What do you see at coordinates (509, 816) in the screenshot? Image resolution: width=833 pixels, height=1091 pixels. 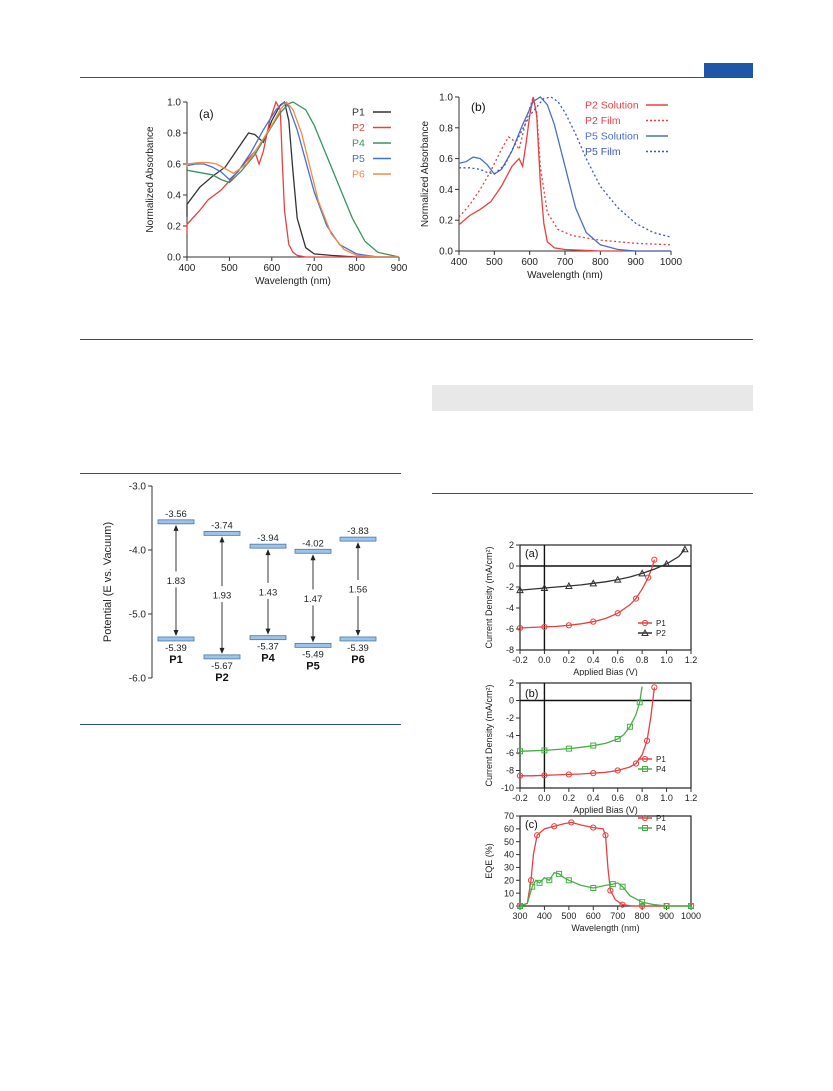 I see `y-tick-label: 70` at bounding box center [509, 816].